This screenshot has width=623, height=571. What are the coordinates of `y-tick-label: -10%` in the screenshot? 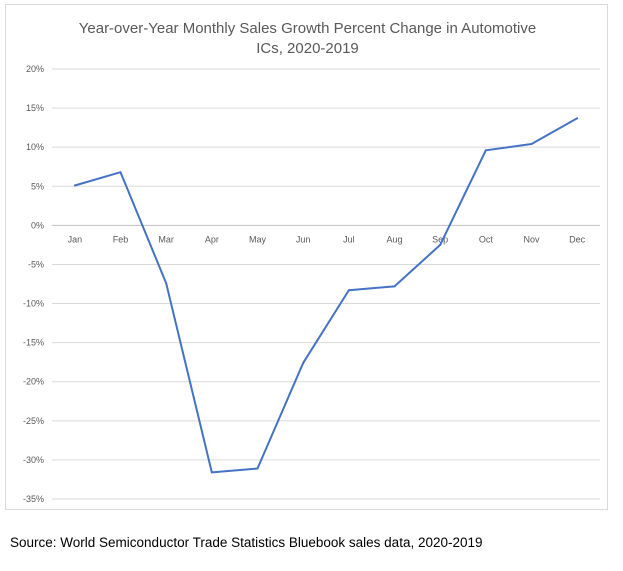 It's located at (33, 304).